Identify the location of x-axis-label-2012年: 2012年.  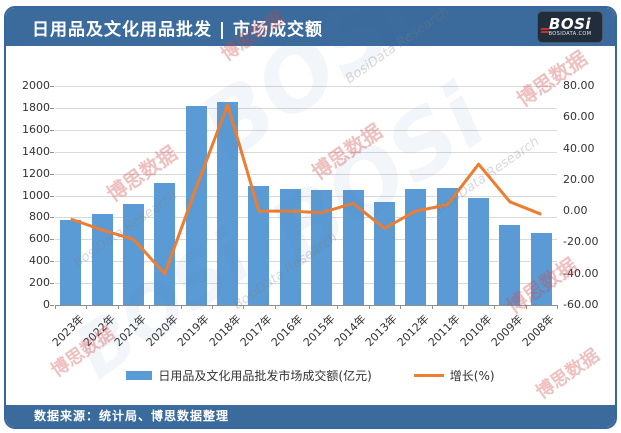
(413, 331).